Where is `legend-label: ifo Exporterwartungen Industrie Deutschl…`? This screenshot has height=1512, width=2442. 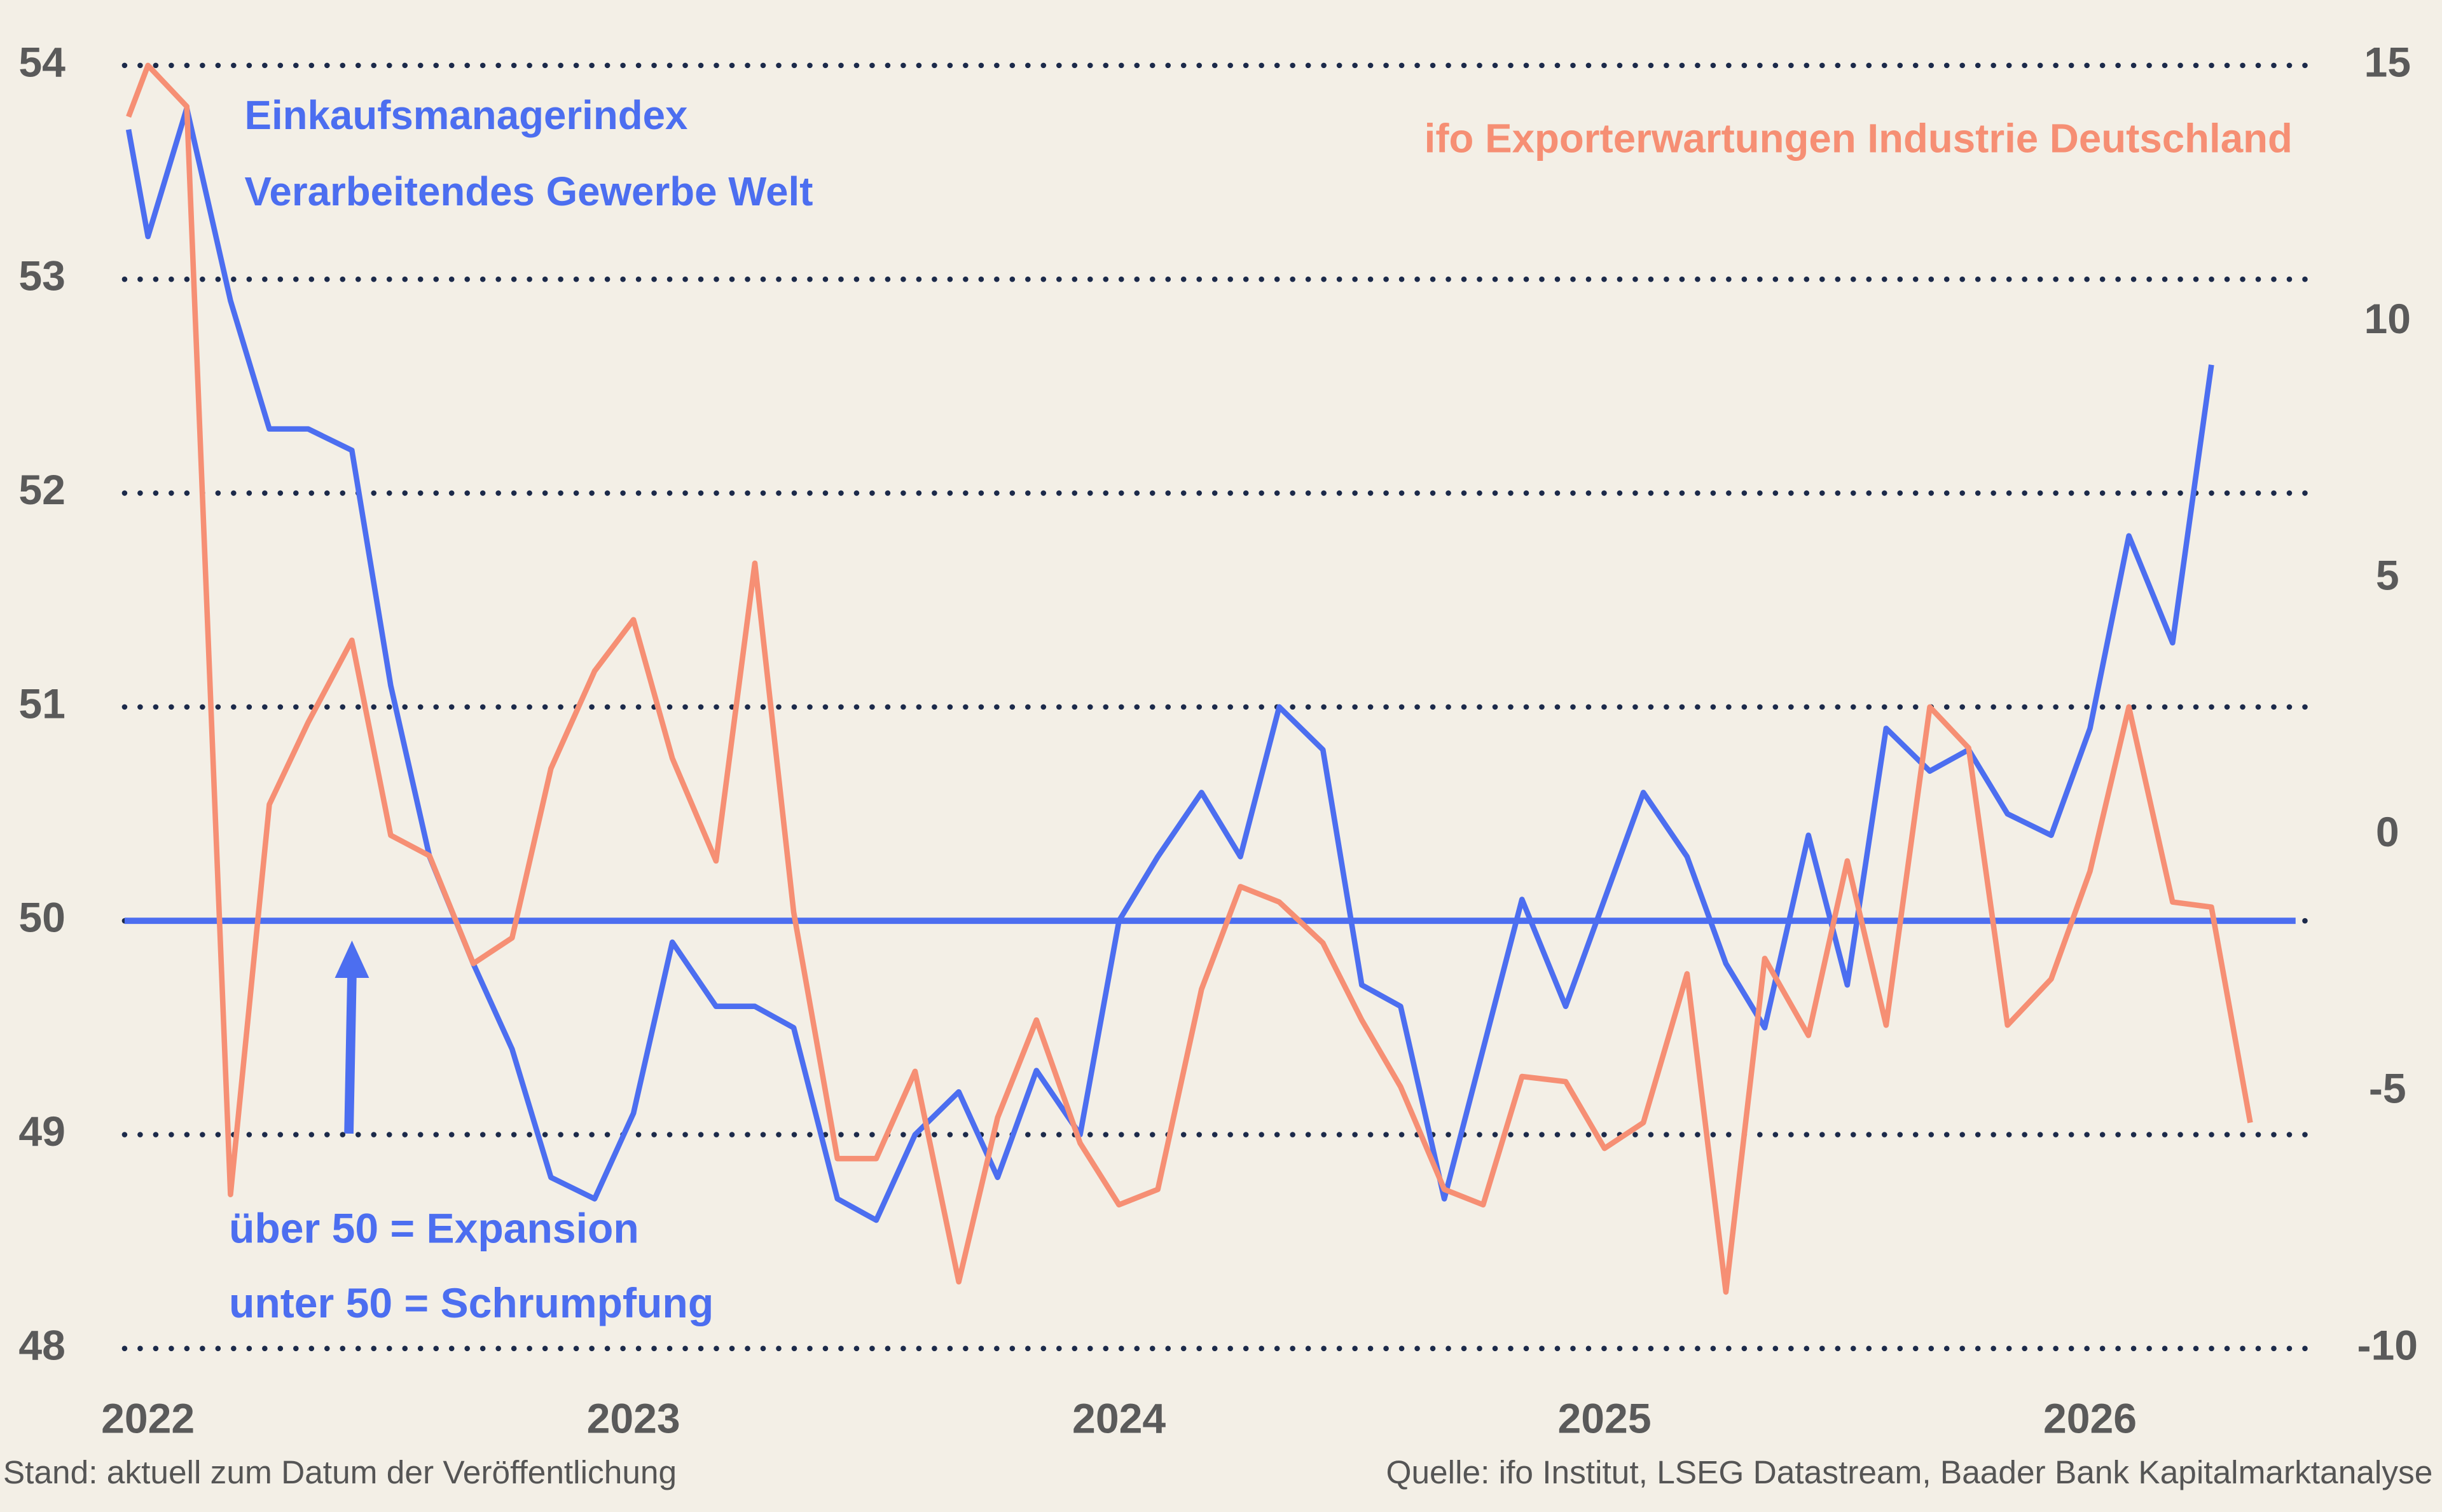
legend-label: ifo Exporterwartungen Industrie Deutschl… is located at coordinates (1858, 139).